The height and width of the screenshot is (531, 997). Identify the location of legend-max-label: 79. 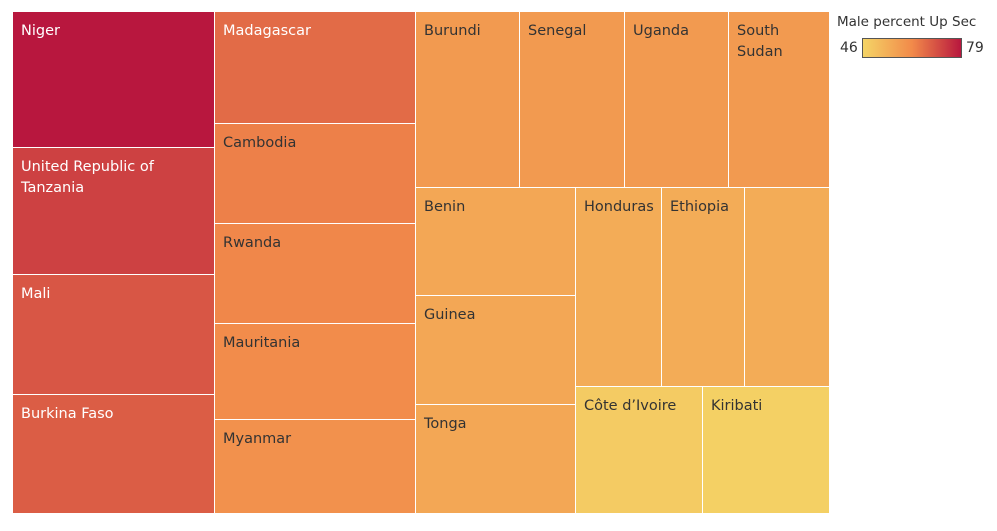
(975, 48).